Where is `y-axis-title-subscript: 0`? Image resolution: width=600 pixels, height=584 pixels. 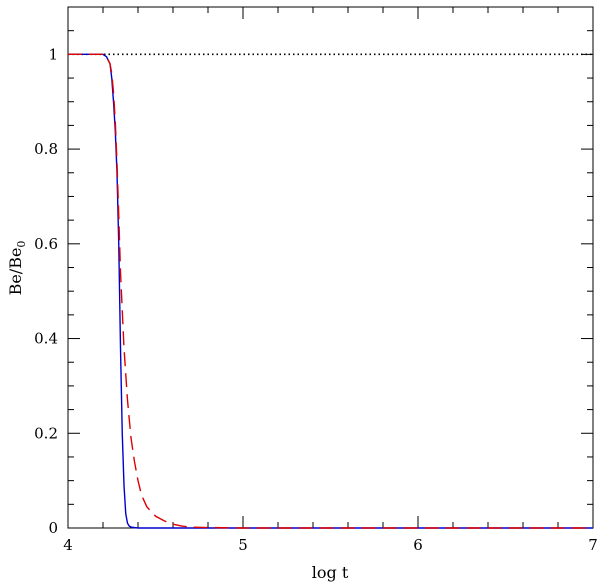 y-axis-title-subscript: 0 is located at coordinates (21, 244).